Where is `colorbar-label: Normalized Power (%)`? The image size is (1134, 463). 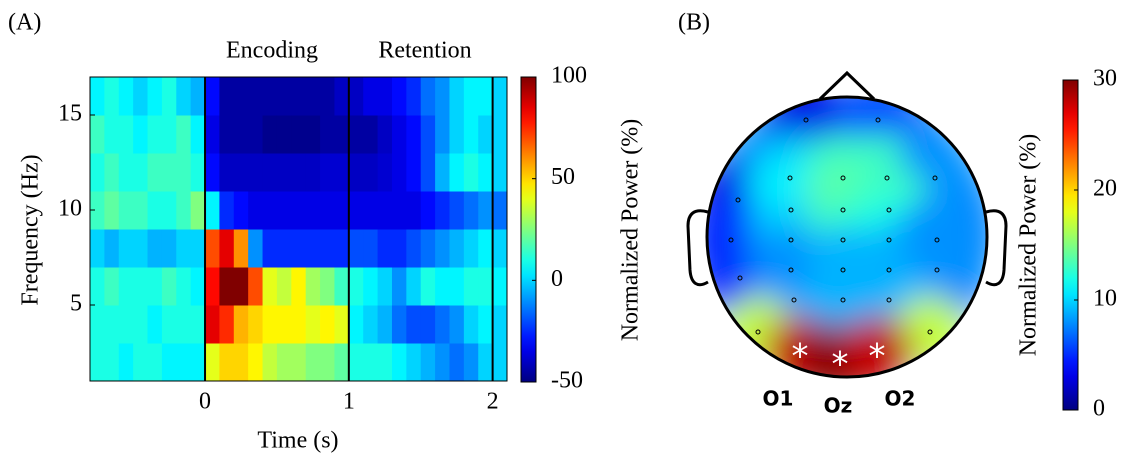 colorbar-label: Normalized Power (%) is located at coordinates (631, 230).